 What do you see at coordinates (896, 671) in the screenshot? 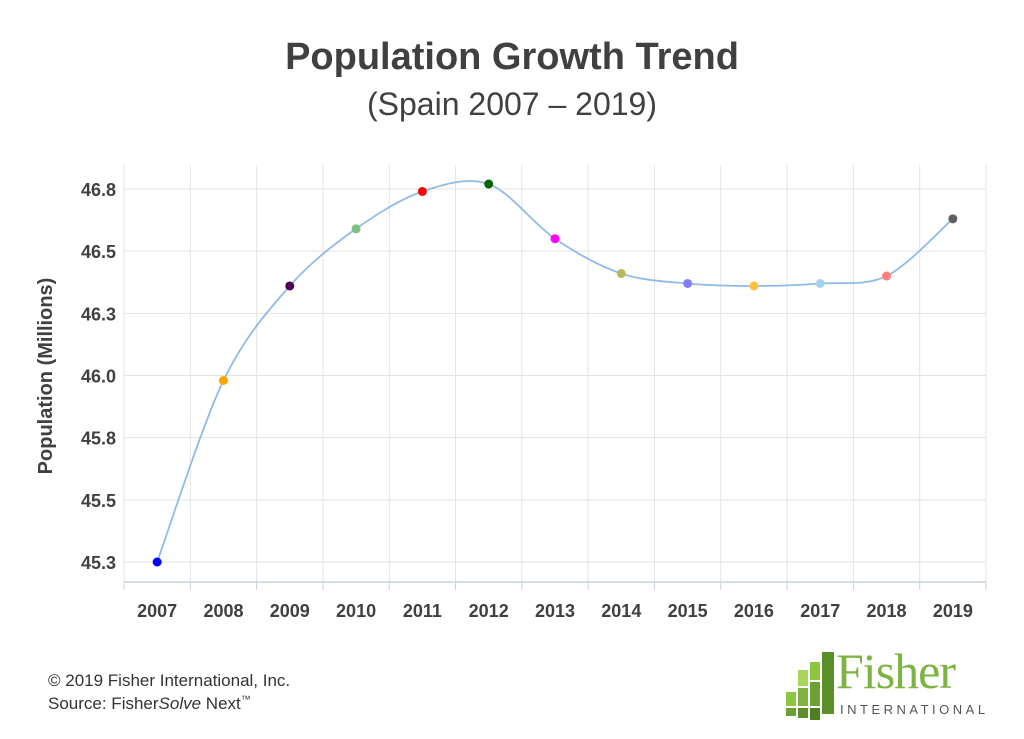
I see `logo-wordmark: Fisher` at bounding box center [896, 671].